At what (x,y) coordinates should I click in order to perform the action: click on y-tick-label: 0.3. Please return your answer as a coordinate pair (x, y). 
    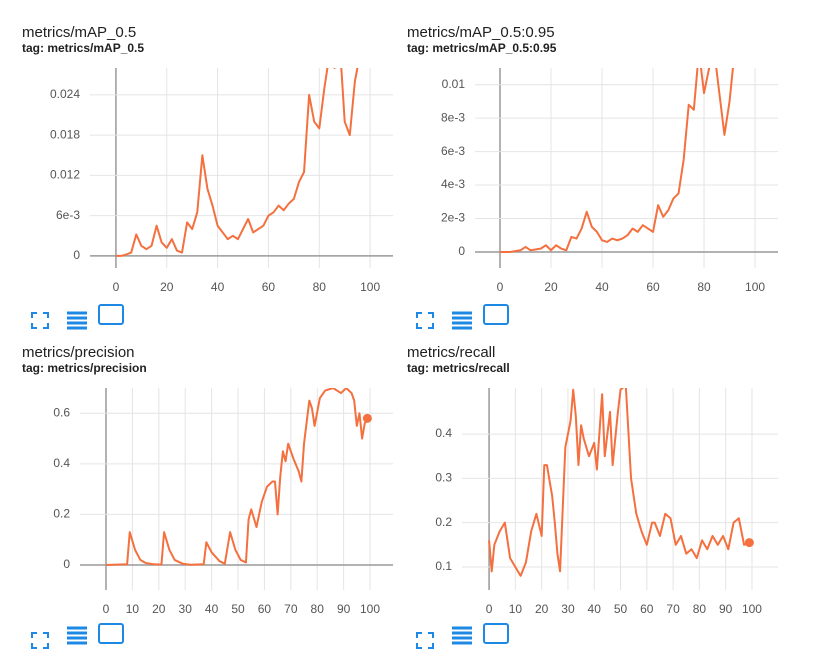
    Looking at the image, I should click on (443, 478).